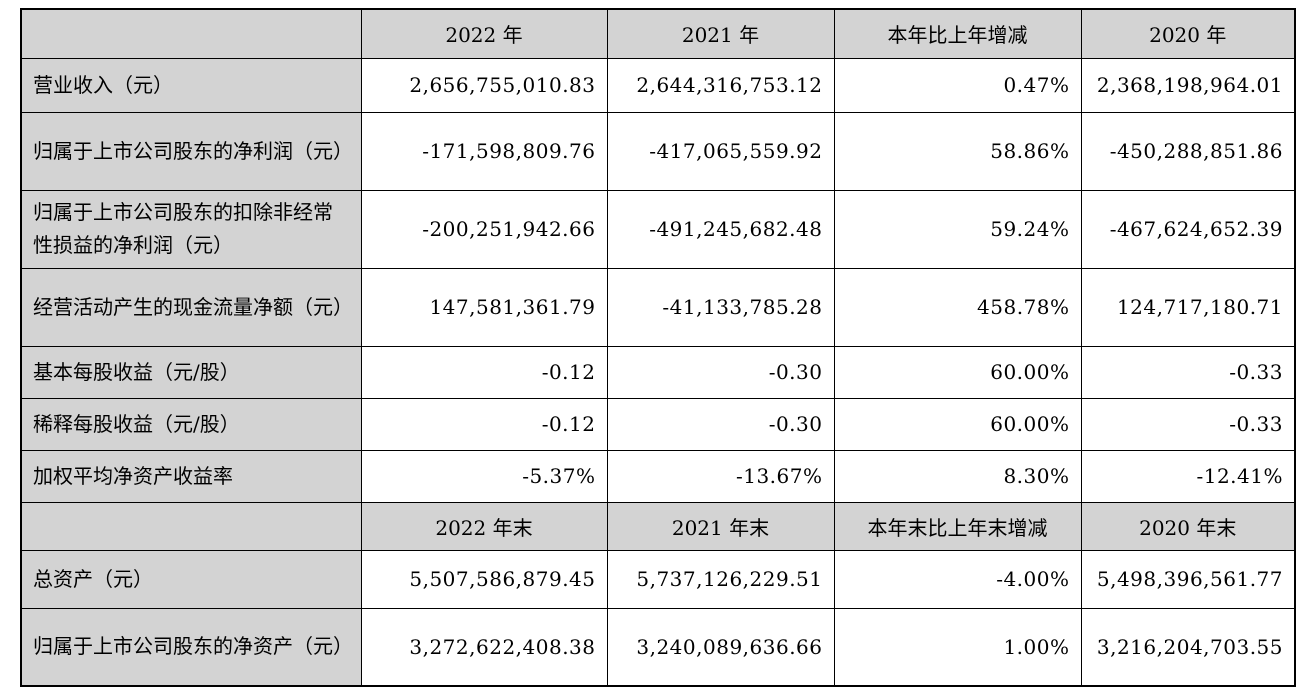 This screenshot has height=696, width=1312. Describe the element at coordinates (484, 85) in the screenshot. I see `value-cell: 2,656,755,010.83` at that location.